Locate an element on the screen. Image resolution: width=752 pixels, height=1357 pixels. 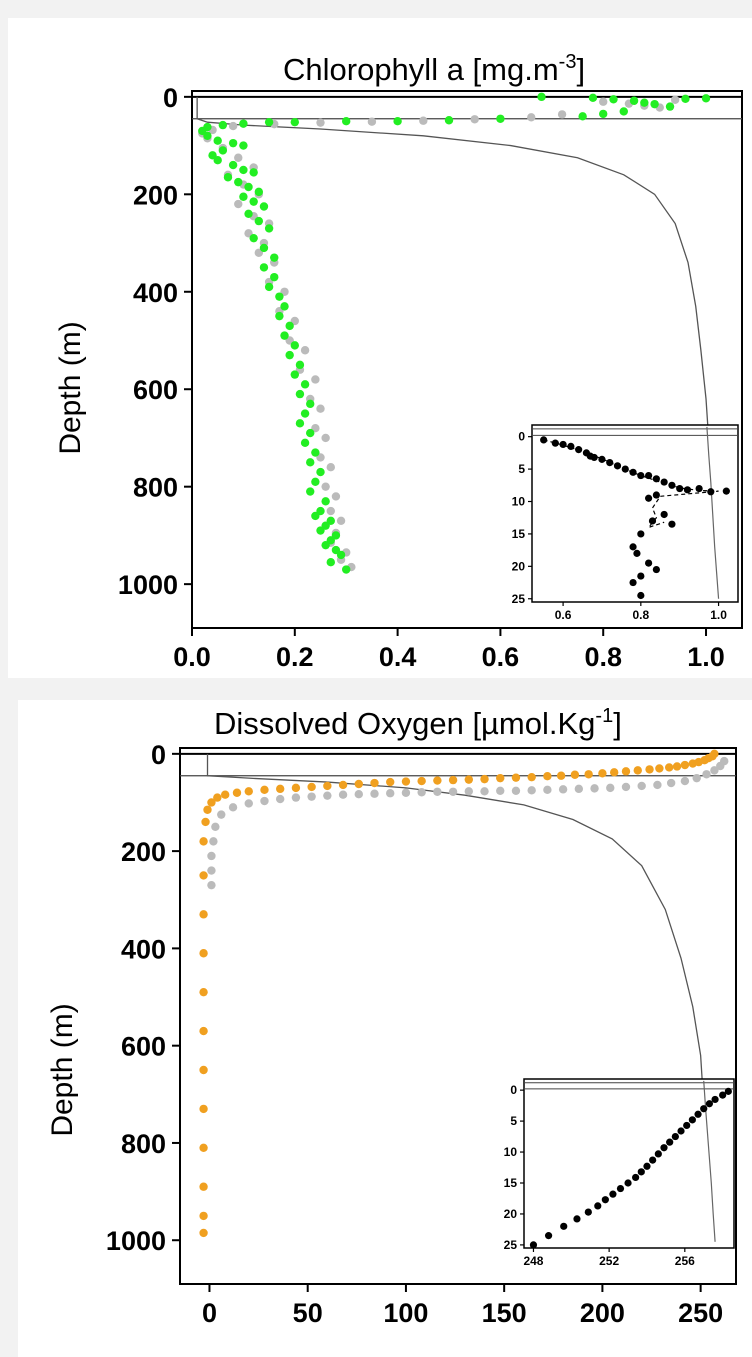
y-tick-label: 0 is located at coordinates (170, 98).